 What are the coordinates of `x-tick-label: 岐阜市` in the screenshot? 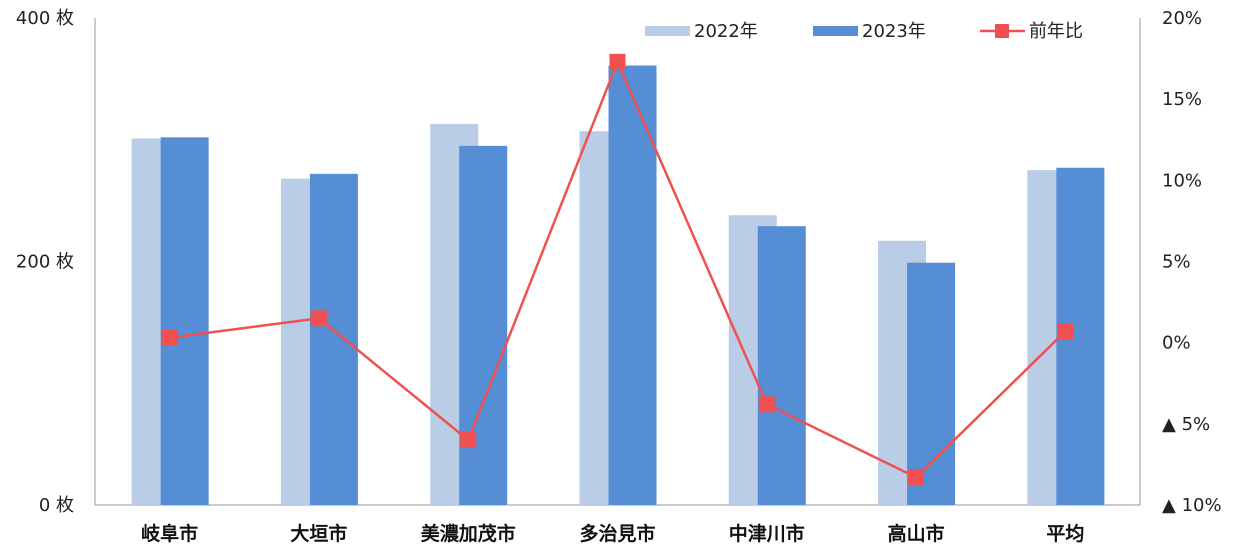 It's located at (169, 533).